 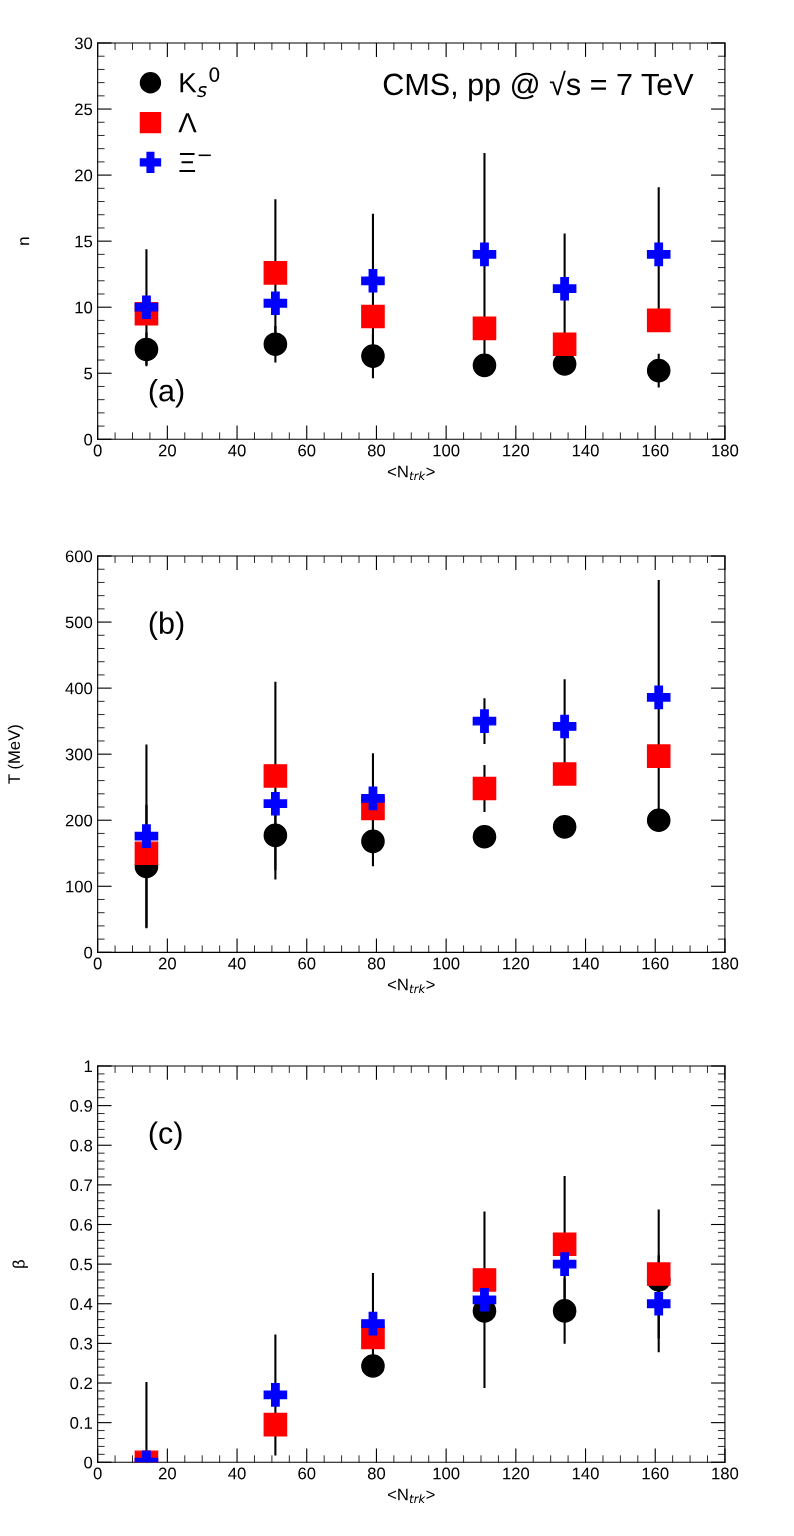 I want to click on y-tick-label: 0.5, so click(x=81, y=1264).